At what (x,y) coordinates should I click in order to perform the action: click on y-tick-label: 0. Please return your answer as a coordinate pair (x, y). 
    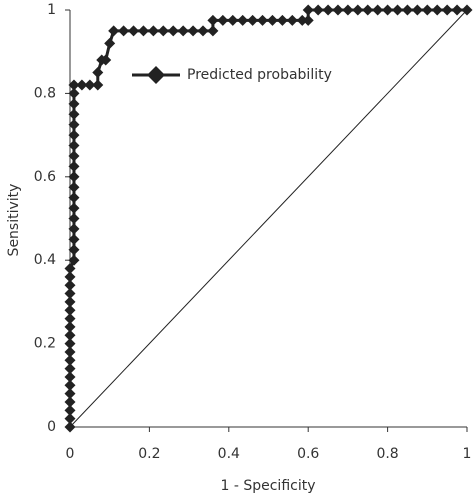
    Looking at the image, I should click on (51, 427).